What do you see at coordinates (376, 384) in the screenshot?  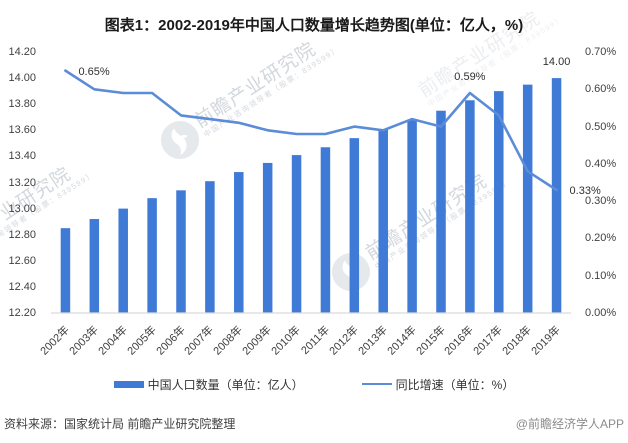 I see `line-swatch` at bounding box center [376, 384].